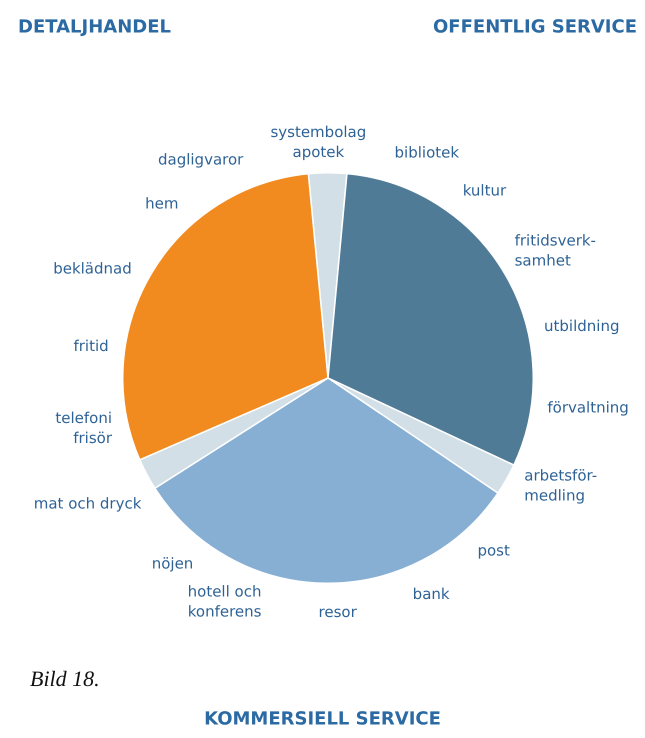  I want to click on text: systembolag apotek, so click(318, 141).